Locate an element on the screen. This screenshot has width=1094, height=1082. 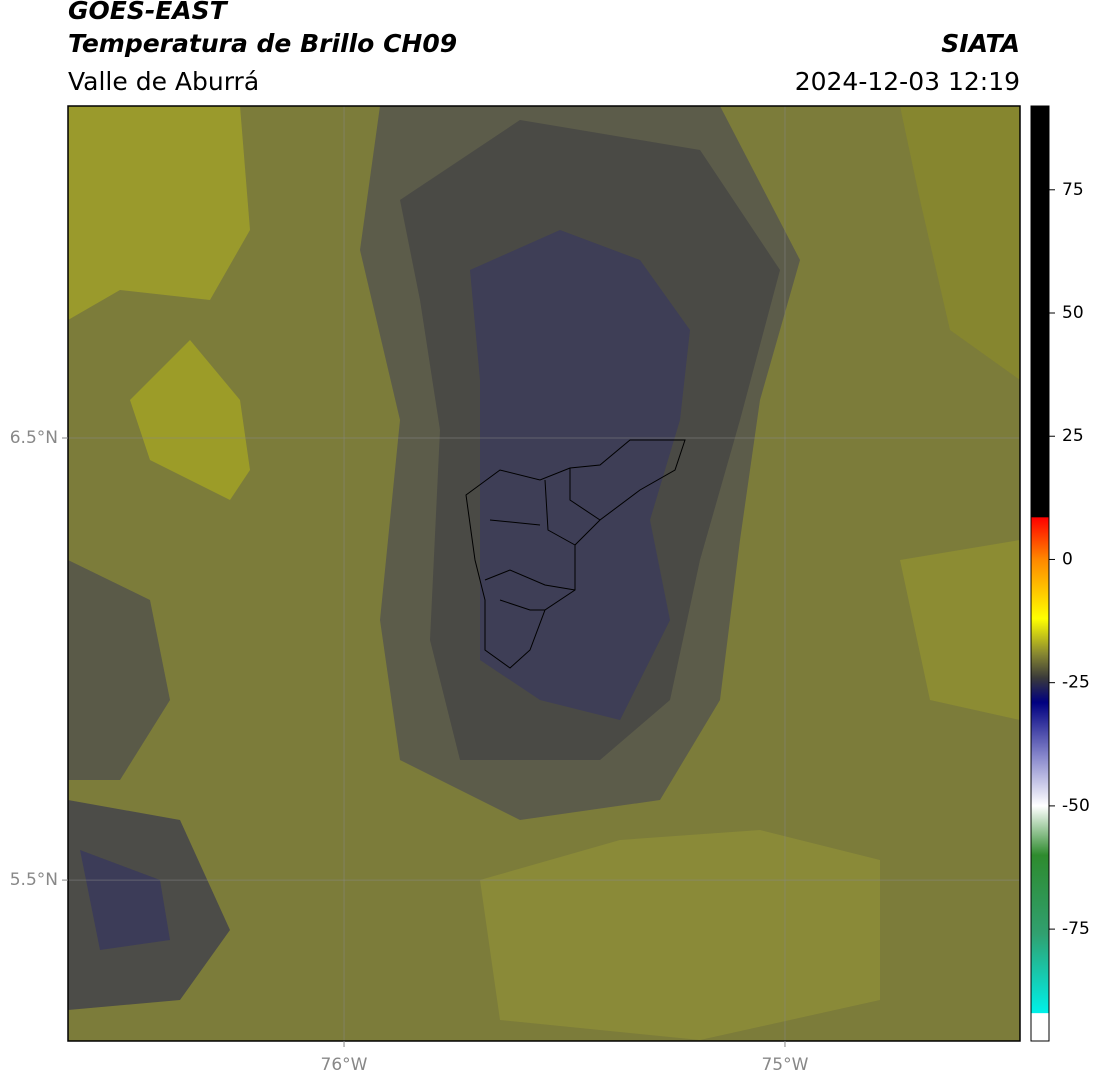
title: GOES-EAST is located at coordinates (148, 12).